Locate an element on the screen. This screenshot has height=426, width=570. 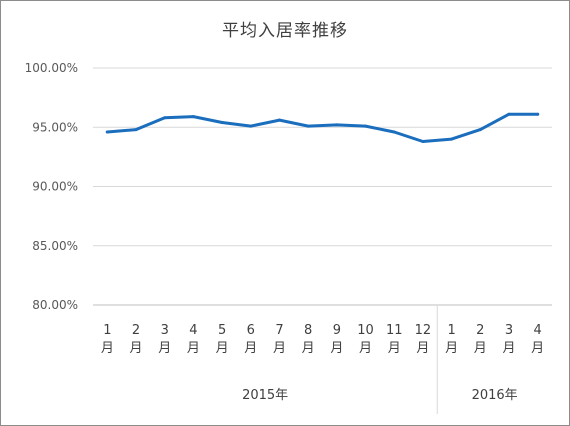
series-line is located at coordinates (322, 127).